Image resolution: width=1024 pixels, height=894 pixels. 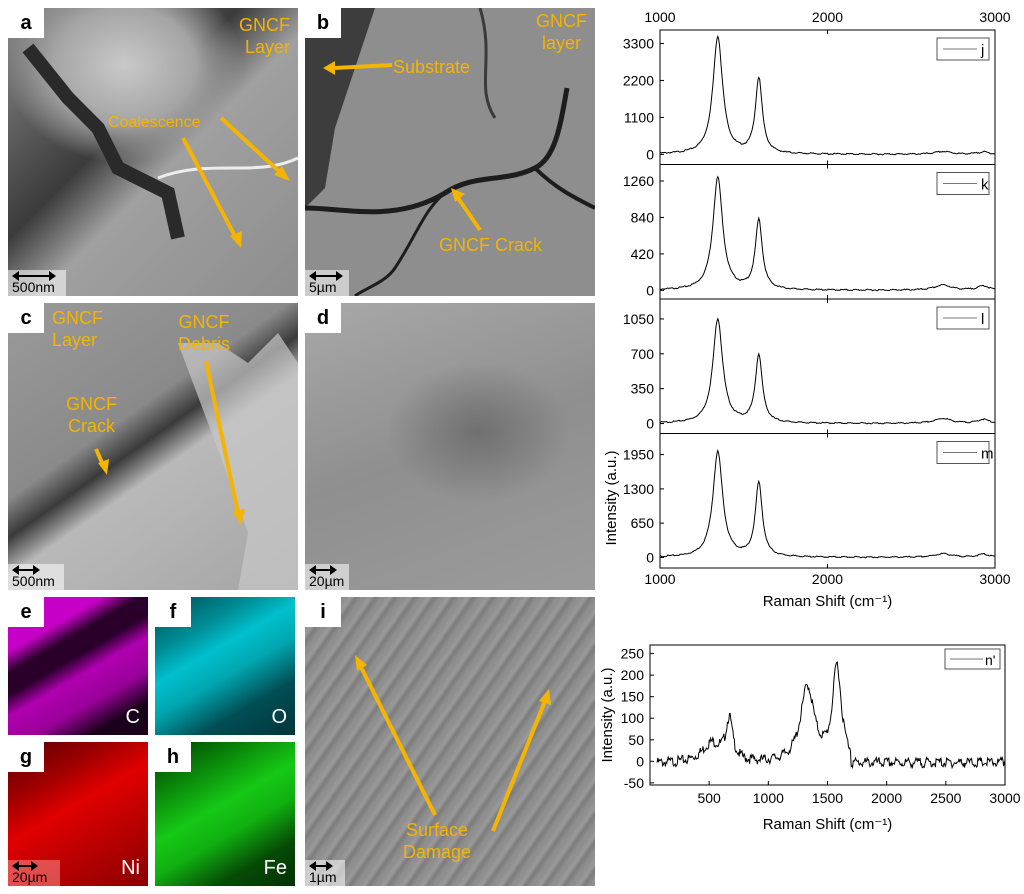 I want to click on y-tick-label: 1950, so click(x=638, y=455).